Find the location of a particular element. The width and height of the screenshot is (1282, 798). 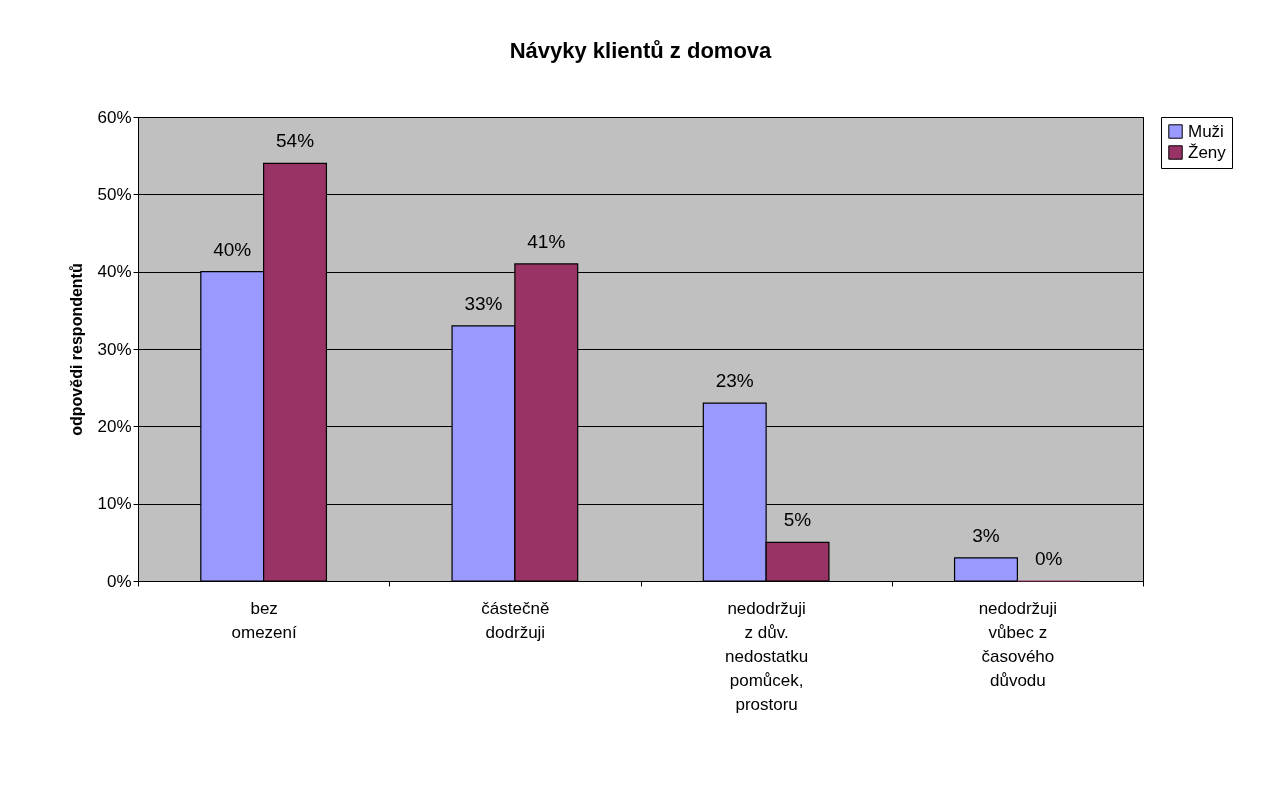

y-tick-label: 40% is located at coordinates (114, 272).